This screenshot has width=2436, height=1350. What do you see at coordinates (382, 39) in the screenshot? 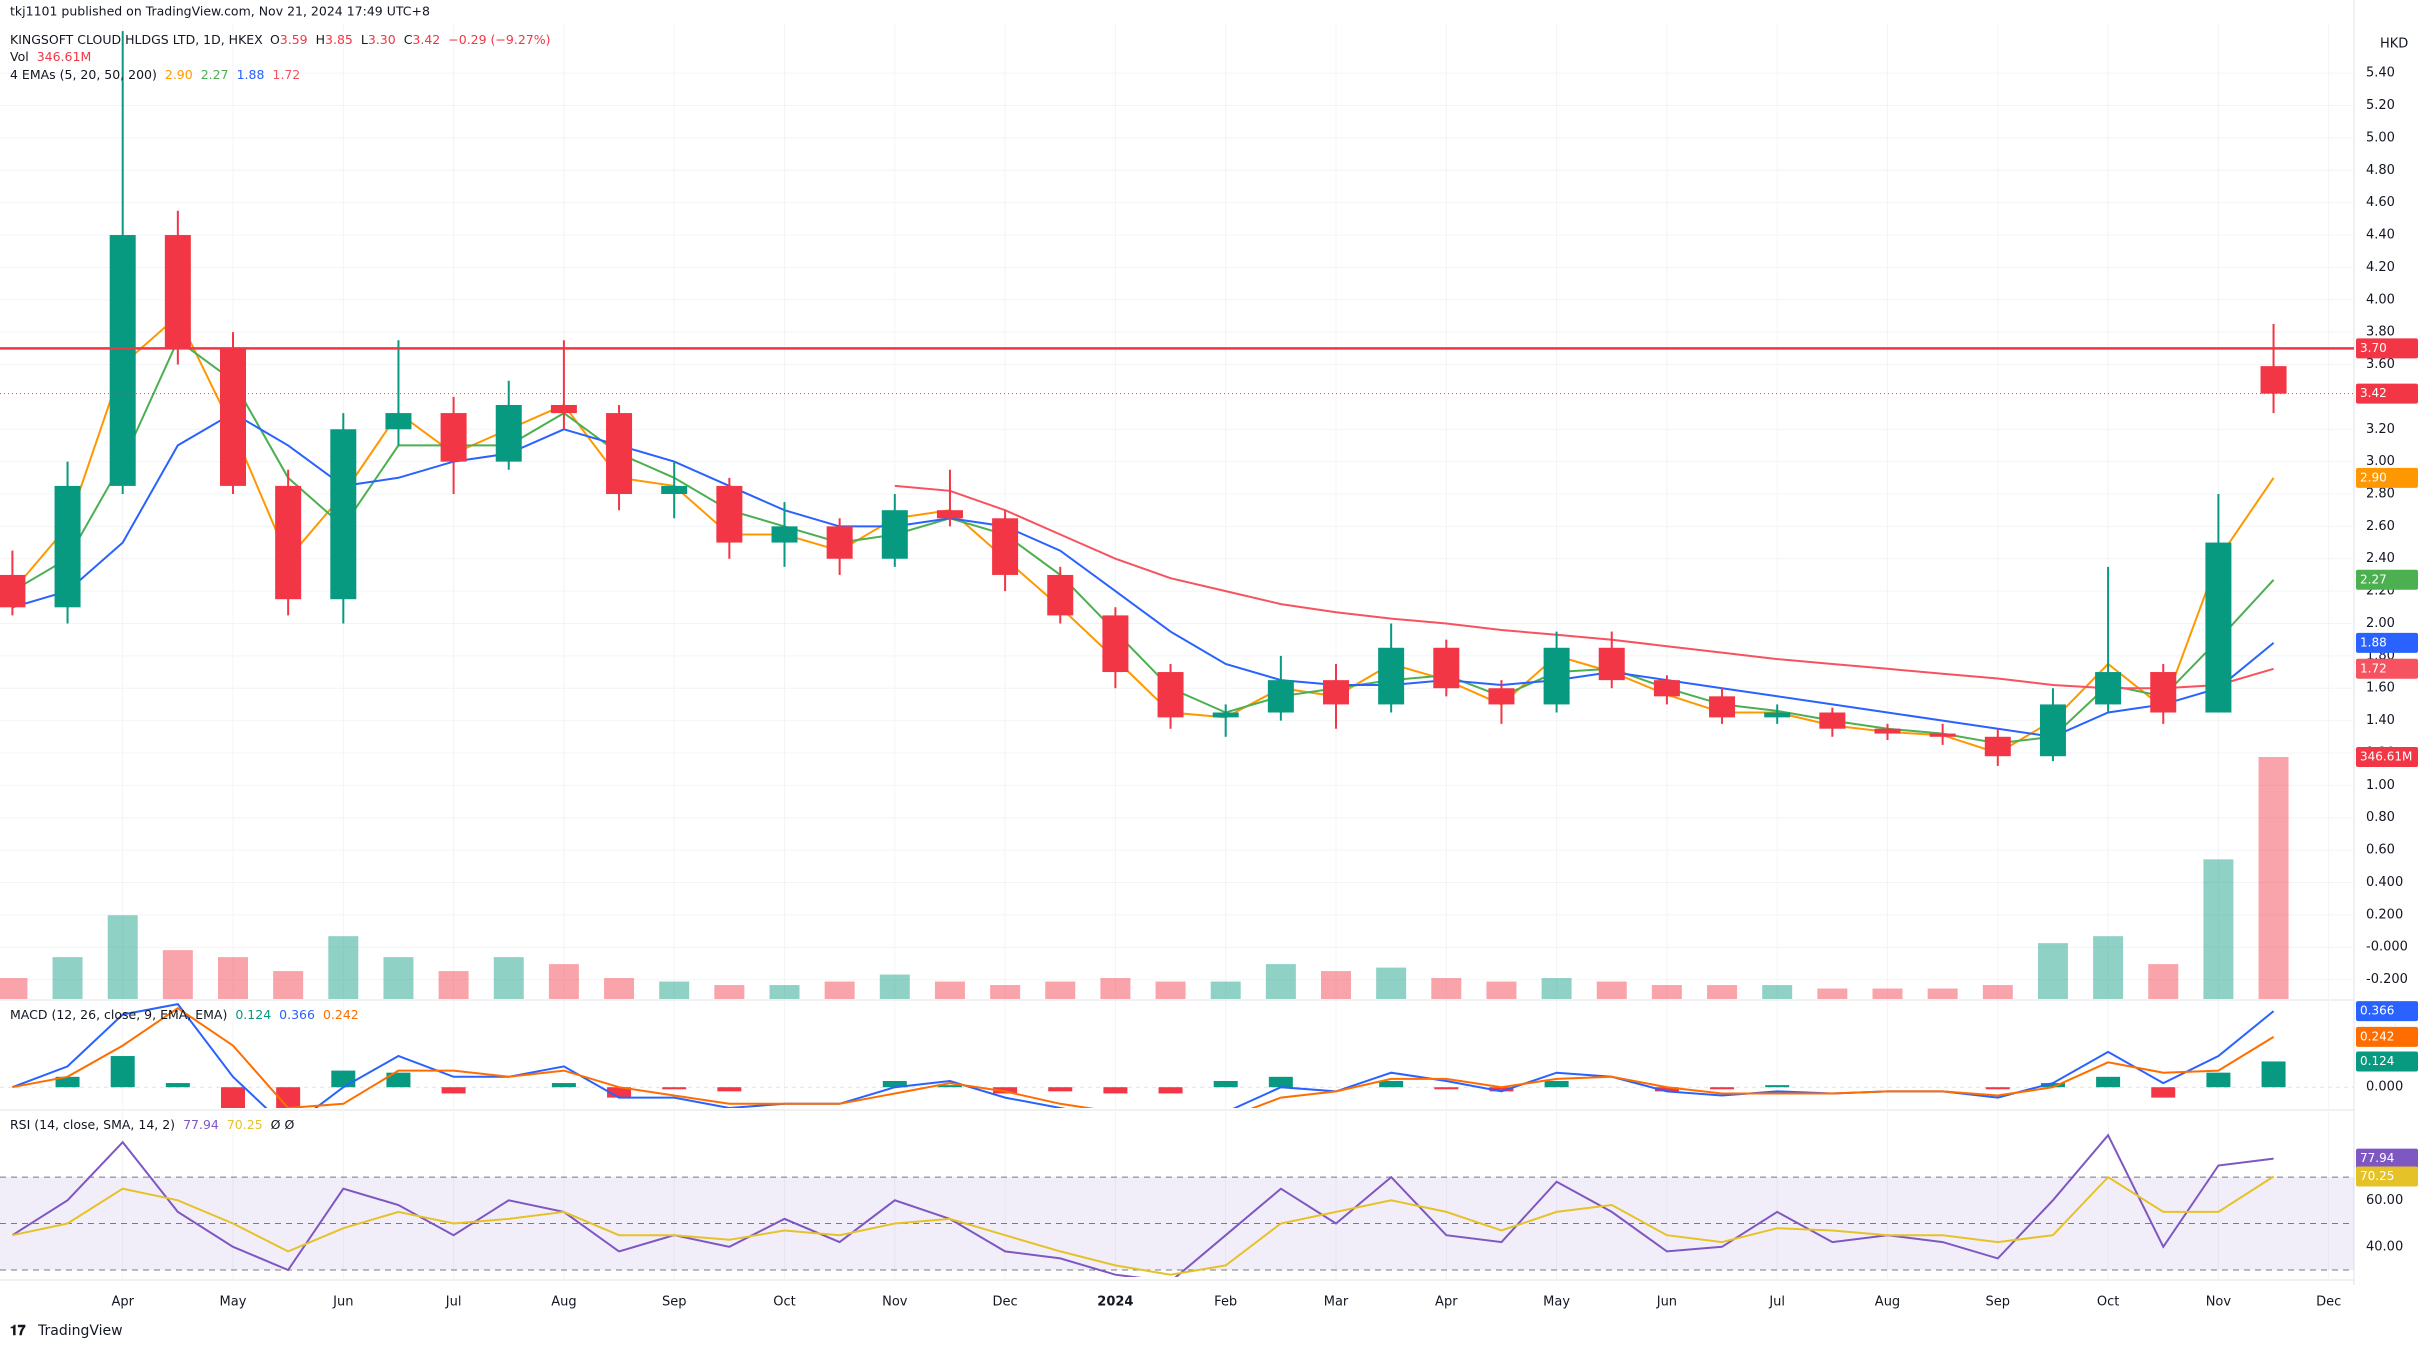
I see `ohlc-value: 3.30` at bounding box center [382, 39].